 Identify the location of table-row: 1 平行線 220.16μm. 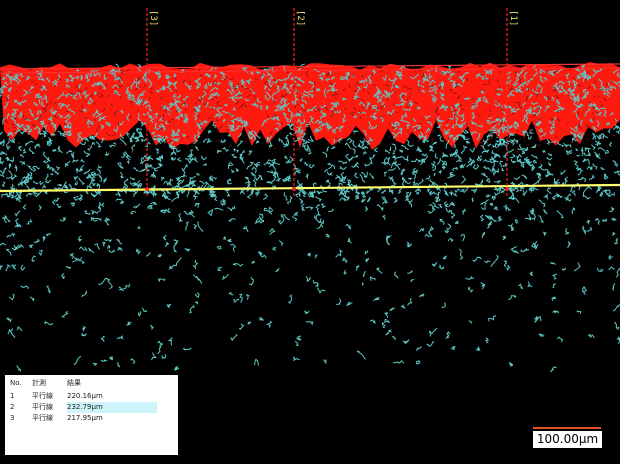
(91, 396).